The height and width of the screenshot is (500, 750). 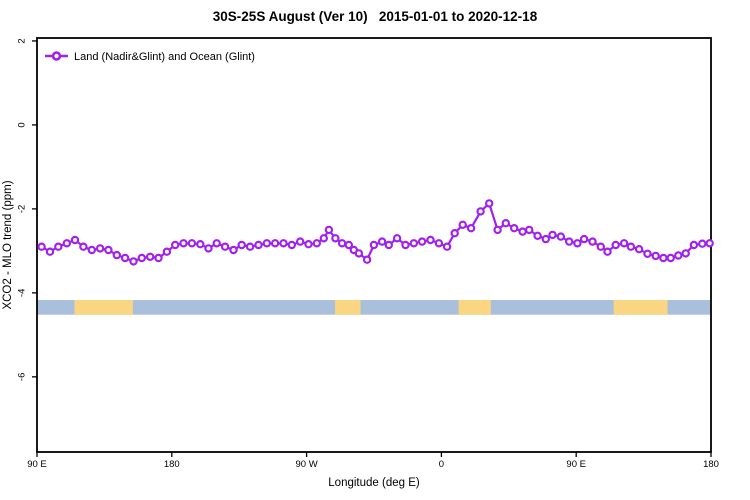 What do you see at coordinates (22, 124) in the screenshot?
I see `y-tick-label: 0` at bounding box center [22, 124].